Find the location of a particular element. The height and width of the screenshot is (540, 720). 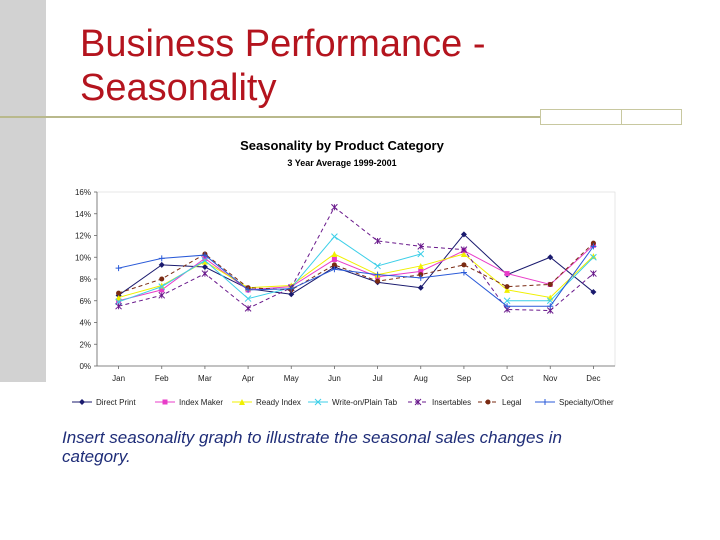

x-tick-label: May is located at coordinates (291, 378).